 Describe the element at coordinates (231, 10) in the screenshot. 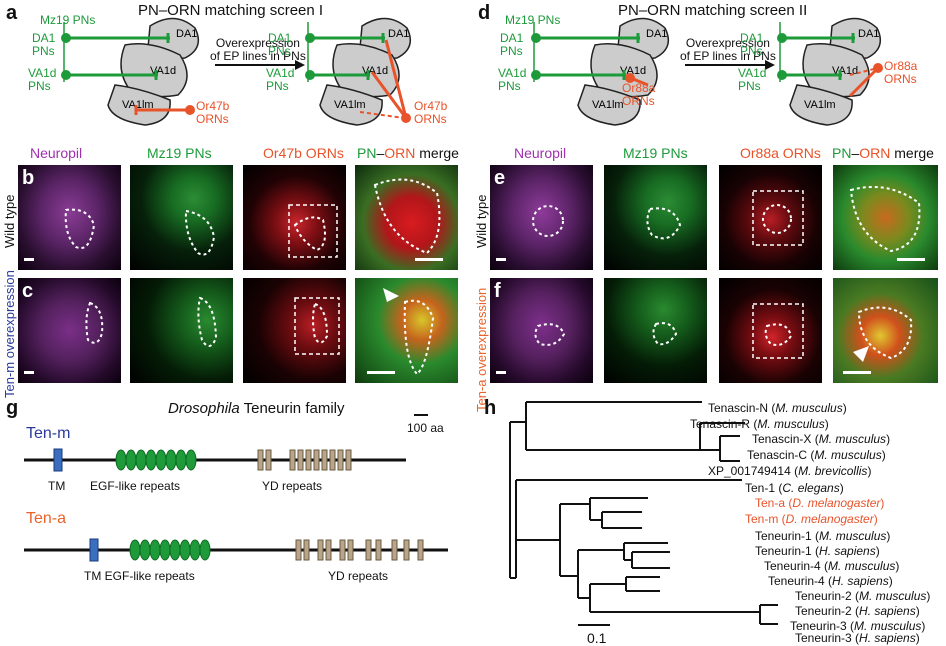

I see `panel-a-title: PN–ORN matching screen I` at that location.